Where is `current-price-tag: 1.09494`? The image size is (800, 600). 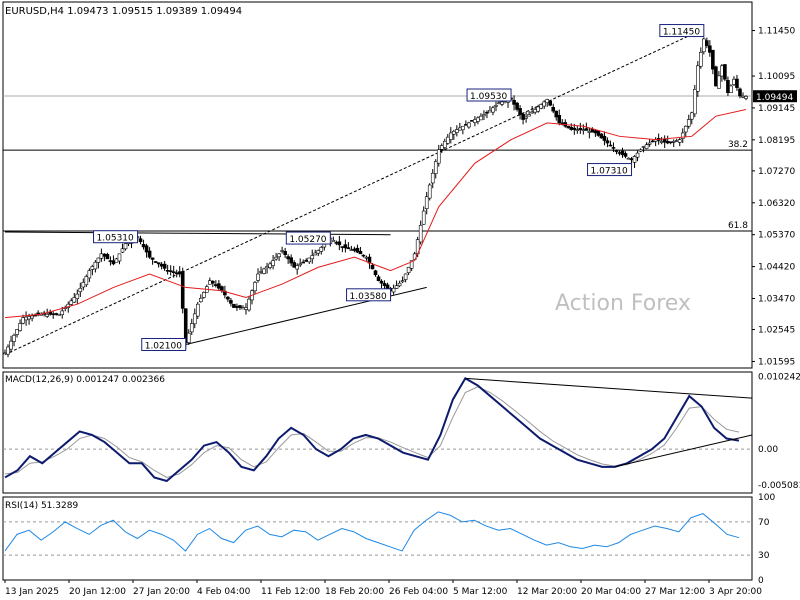
current-price-tag: 1.09494 is located at coordinates (775, 96).